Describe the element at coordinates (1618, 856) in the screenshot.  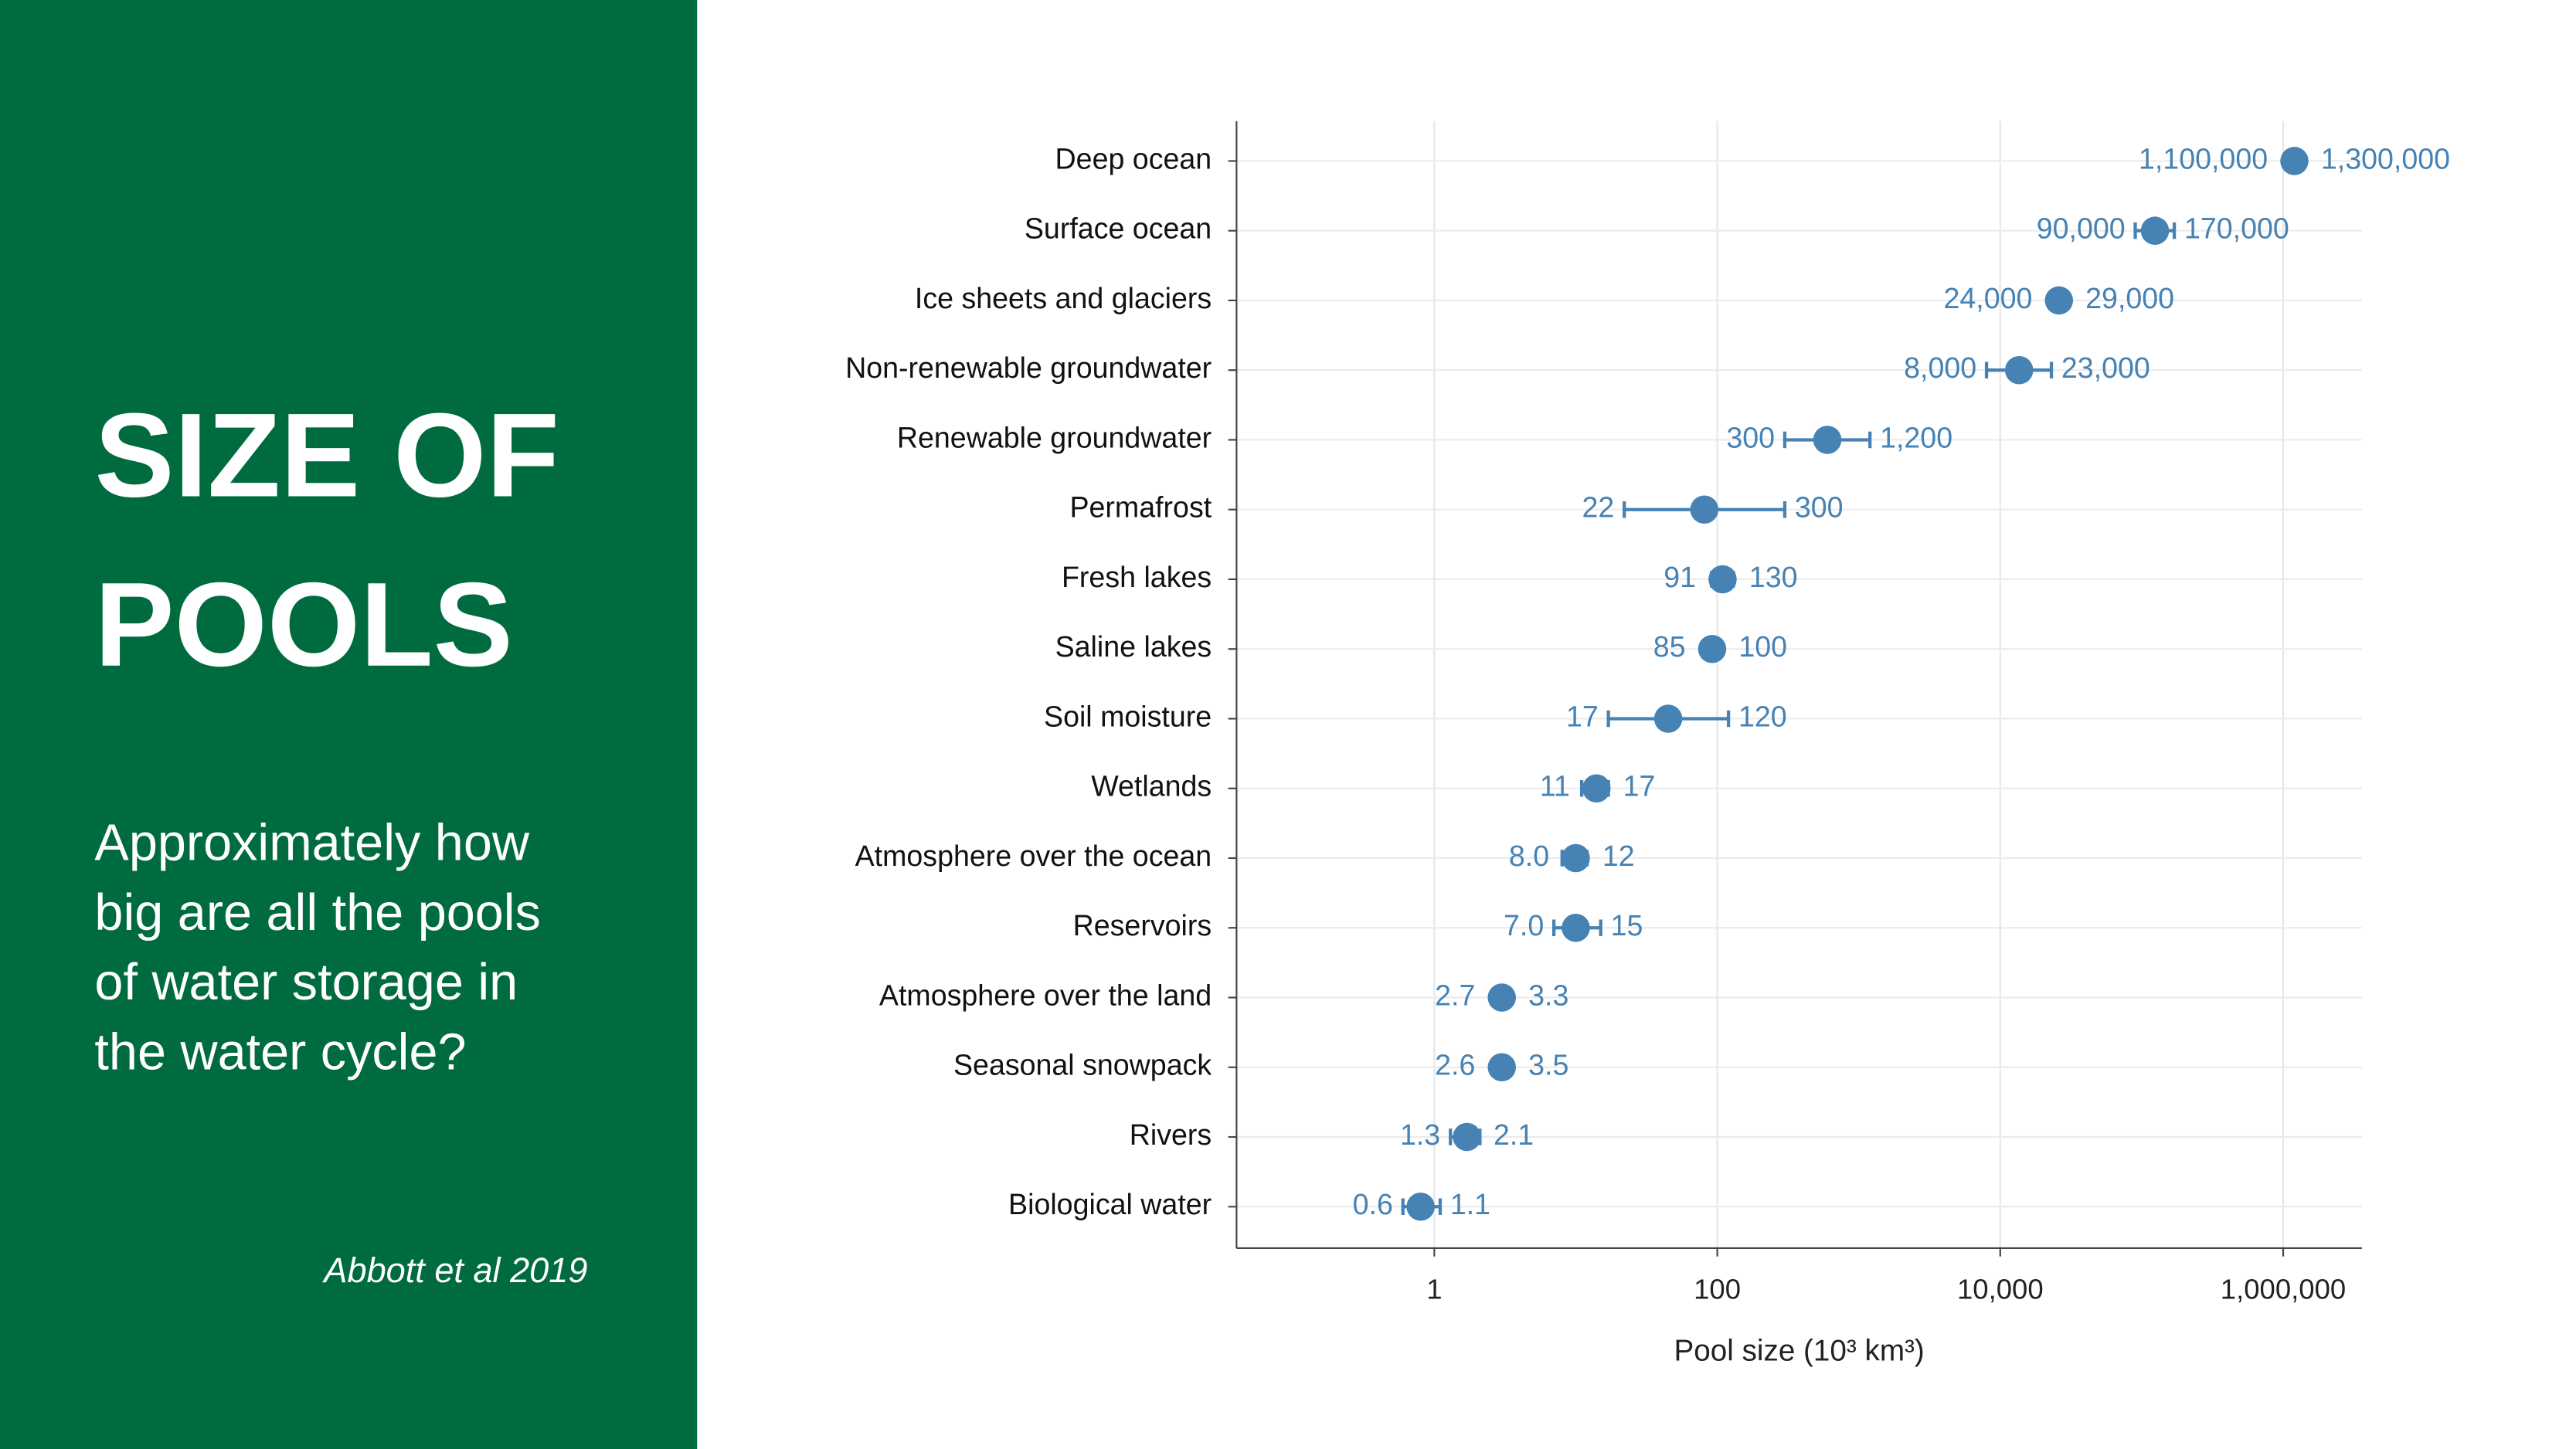
I see `high-label: 12` at that location.